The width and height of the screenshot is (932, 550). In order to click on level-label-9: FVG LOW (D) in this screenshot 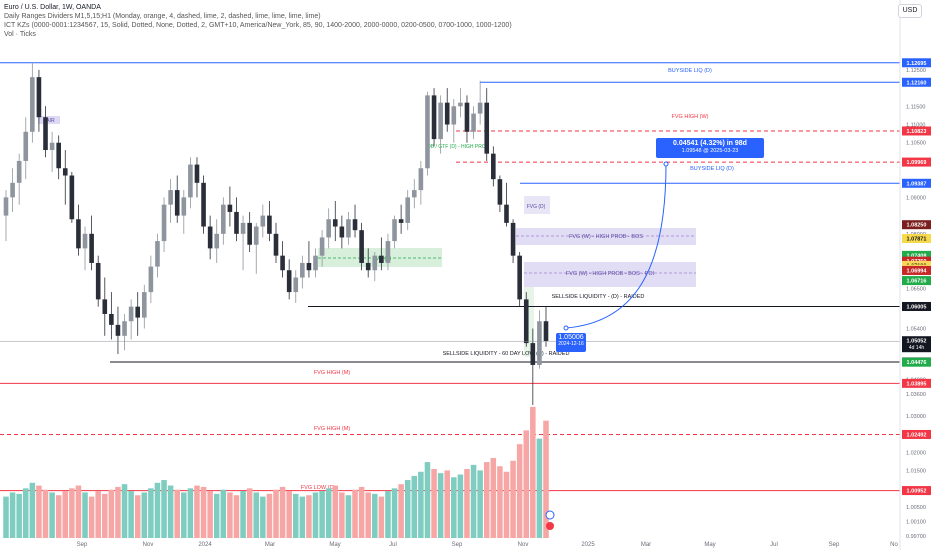, I will do `click(318, 488)`.